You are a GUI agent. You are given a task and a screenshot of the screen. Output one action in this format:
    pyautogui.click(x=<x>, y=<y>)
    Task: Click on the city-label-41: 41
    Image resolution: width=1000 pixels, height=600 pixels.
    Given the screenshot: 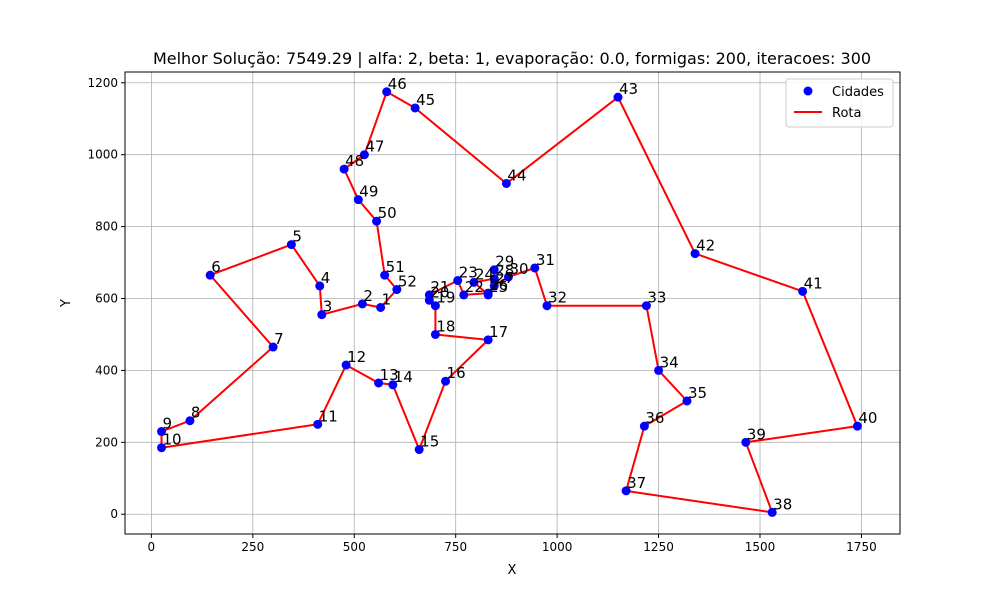 What is the action you would take?
    pyautogui.click(x=813, y=283)
    